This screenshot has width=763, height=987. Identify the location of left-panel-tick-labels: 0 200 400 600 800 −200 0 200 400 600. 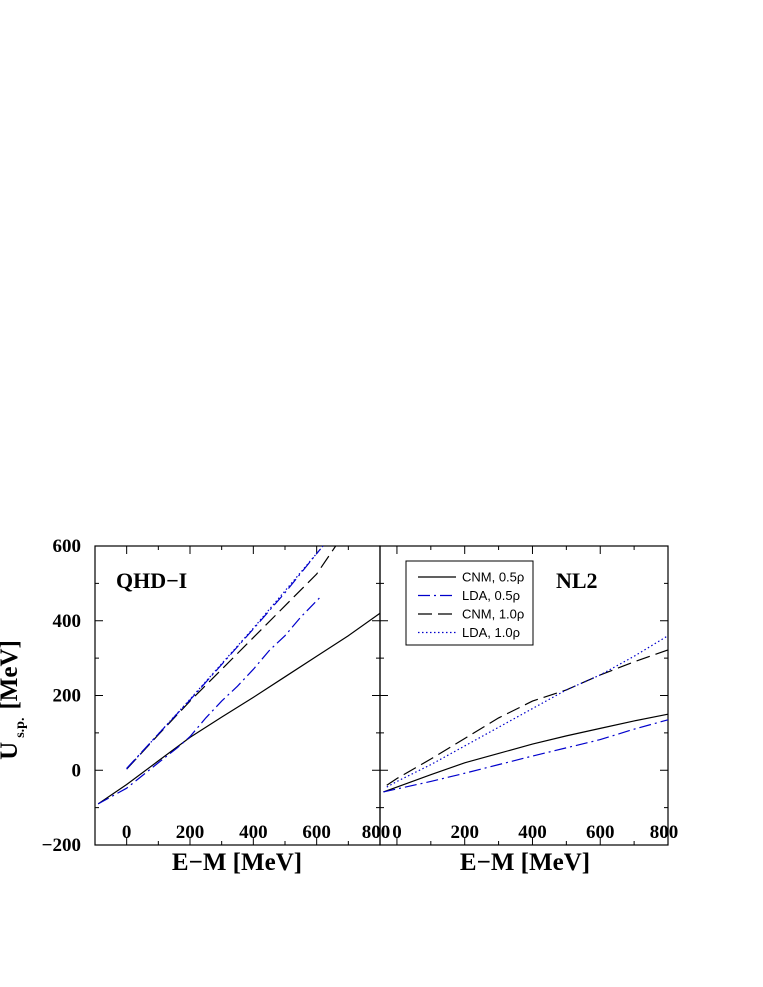
(216, 696).